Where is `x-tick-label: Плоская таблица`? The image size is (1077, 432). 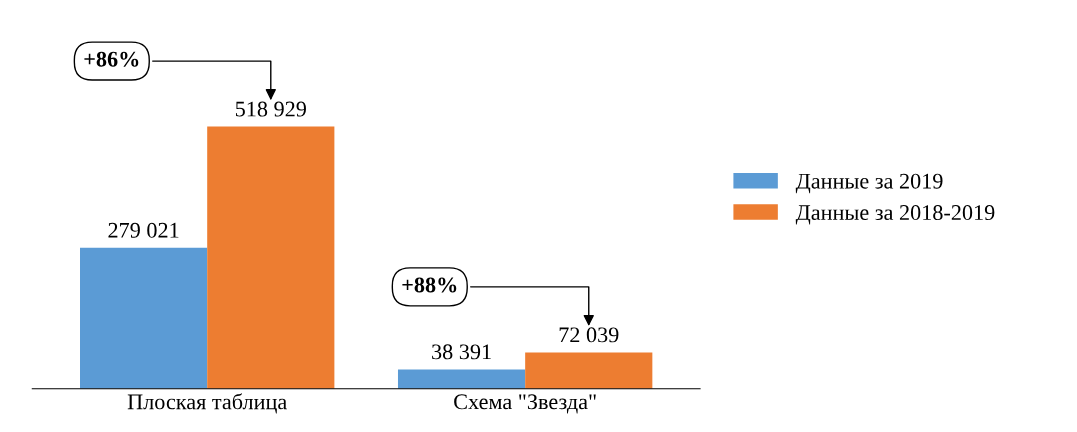 x-tick-label: Плоская таблица is located at coordinates (207, 403).